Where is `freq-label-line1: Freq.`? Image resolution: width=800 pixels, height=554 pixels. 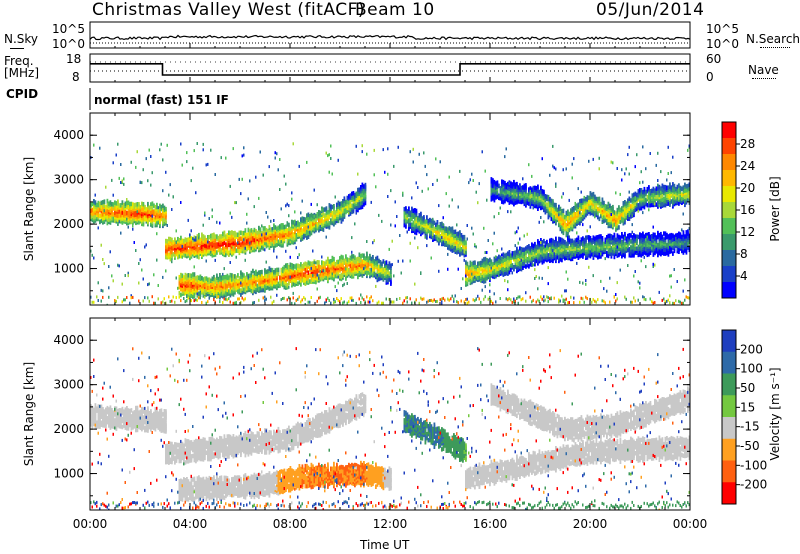
freq-label-line1: Freq. is located at coordinates (19, 61).